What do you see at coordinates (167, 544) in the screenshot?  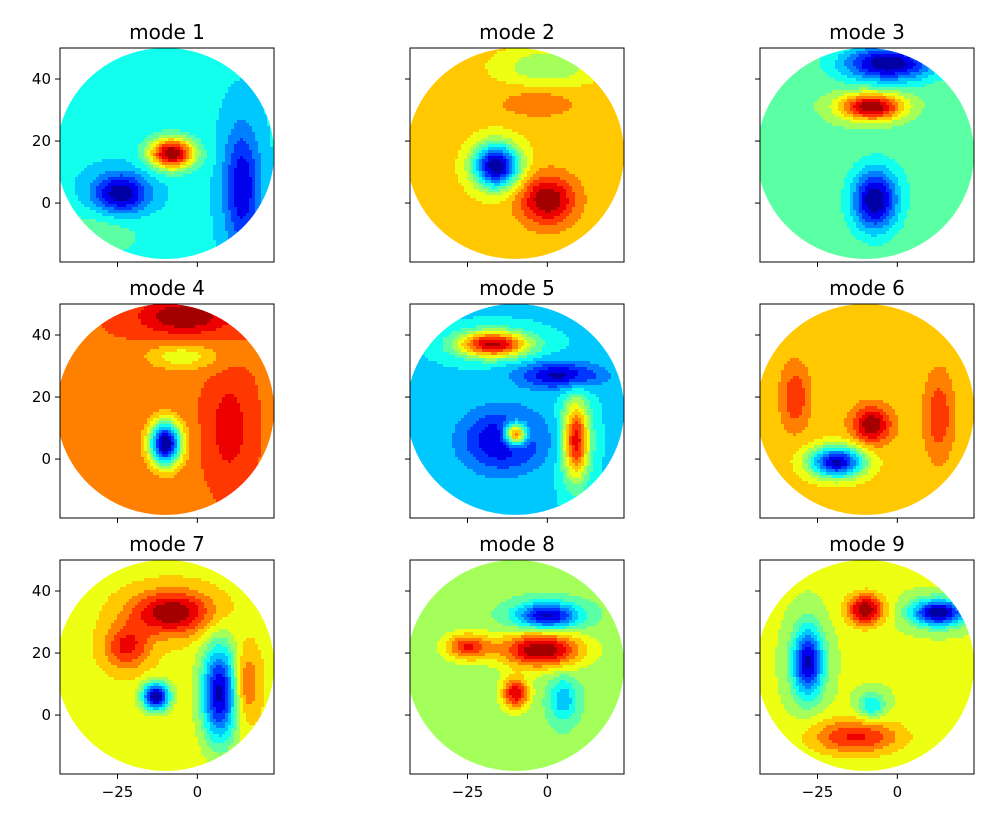 I see `panel-title: mode 7` at bounding box center [167, 544].